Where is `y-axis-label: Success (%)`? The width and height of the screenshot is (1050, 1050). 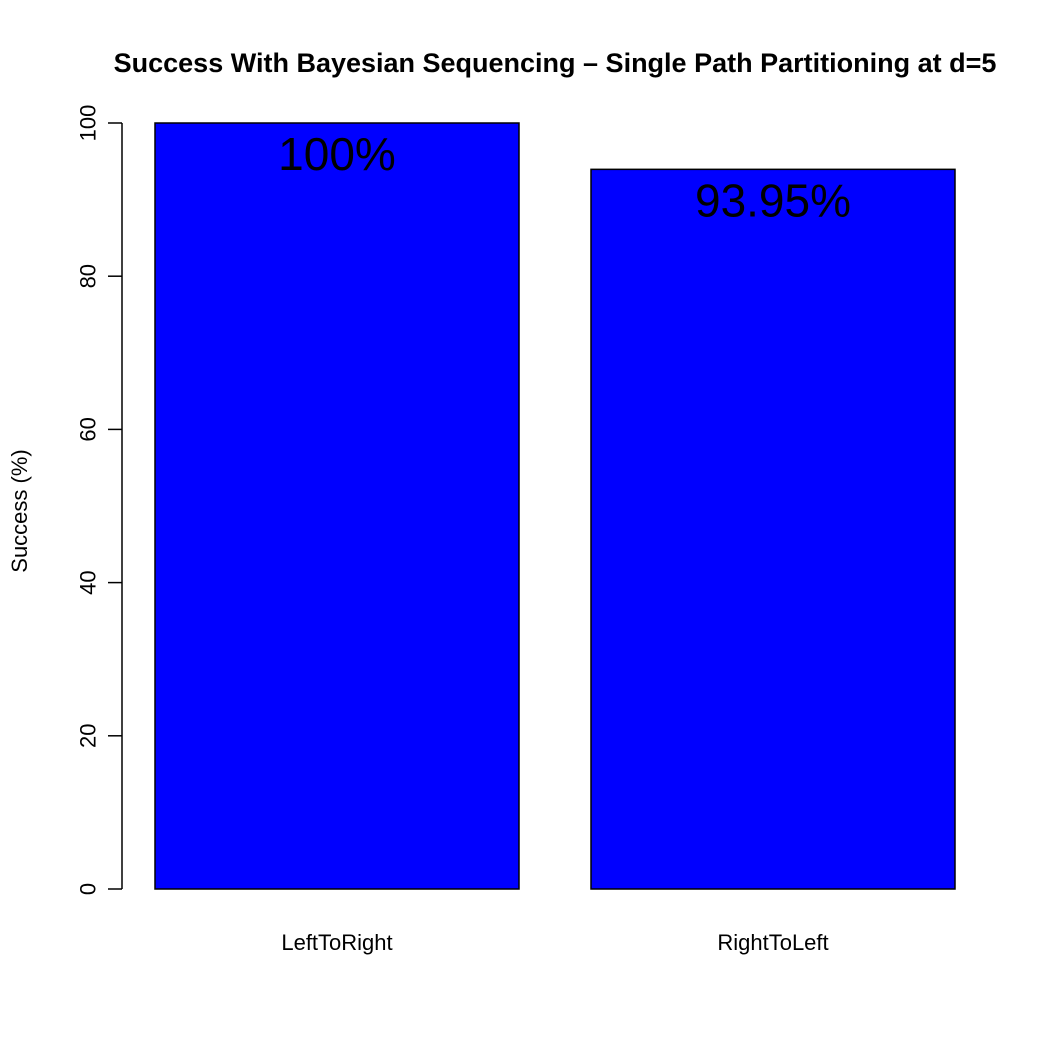 y-axis-label: Success (%) is located at coordinates (19, 510).